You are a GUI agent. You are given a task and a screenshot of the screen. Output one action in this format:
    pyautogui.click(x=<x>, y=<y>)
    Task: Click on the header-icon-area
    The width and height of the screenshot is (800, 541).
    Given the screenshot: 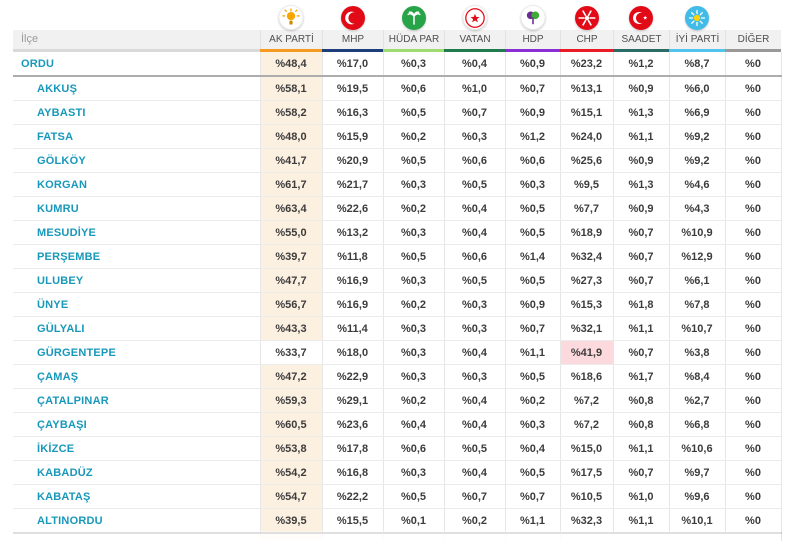 What is the action you would take?
    pyautogui.click(x=136, y=17)
    